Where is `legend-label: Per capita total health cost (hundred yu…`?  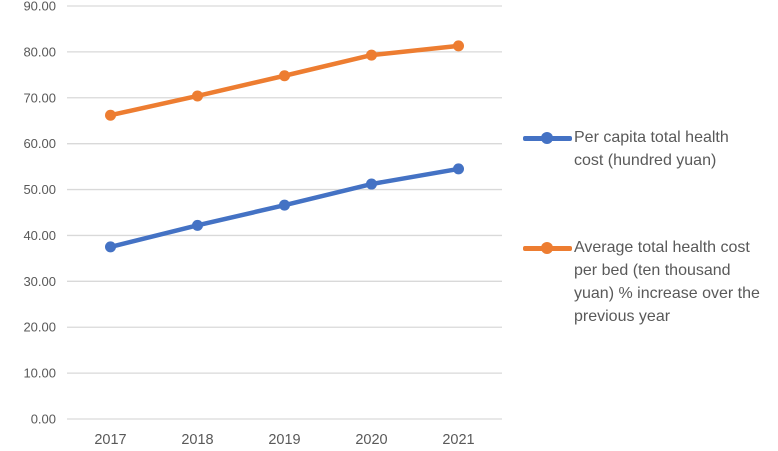 legend-label: Per capita total health cost (hundred yu… is located at coordinates (651, 149).